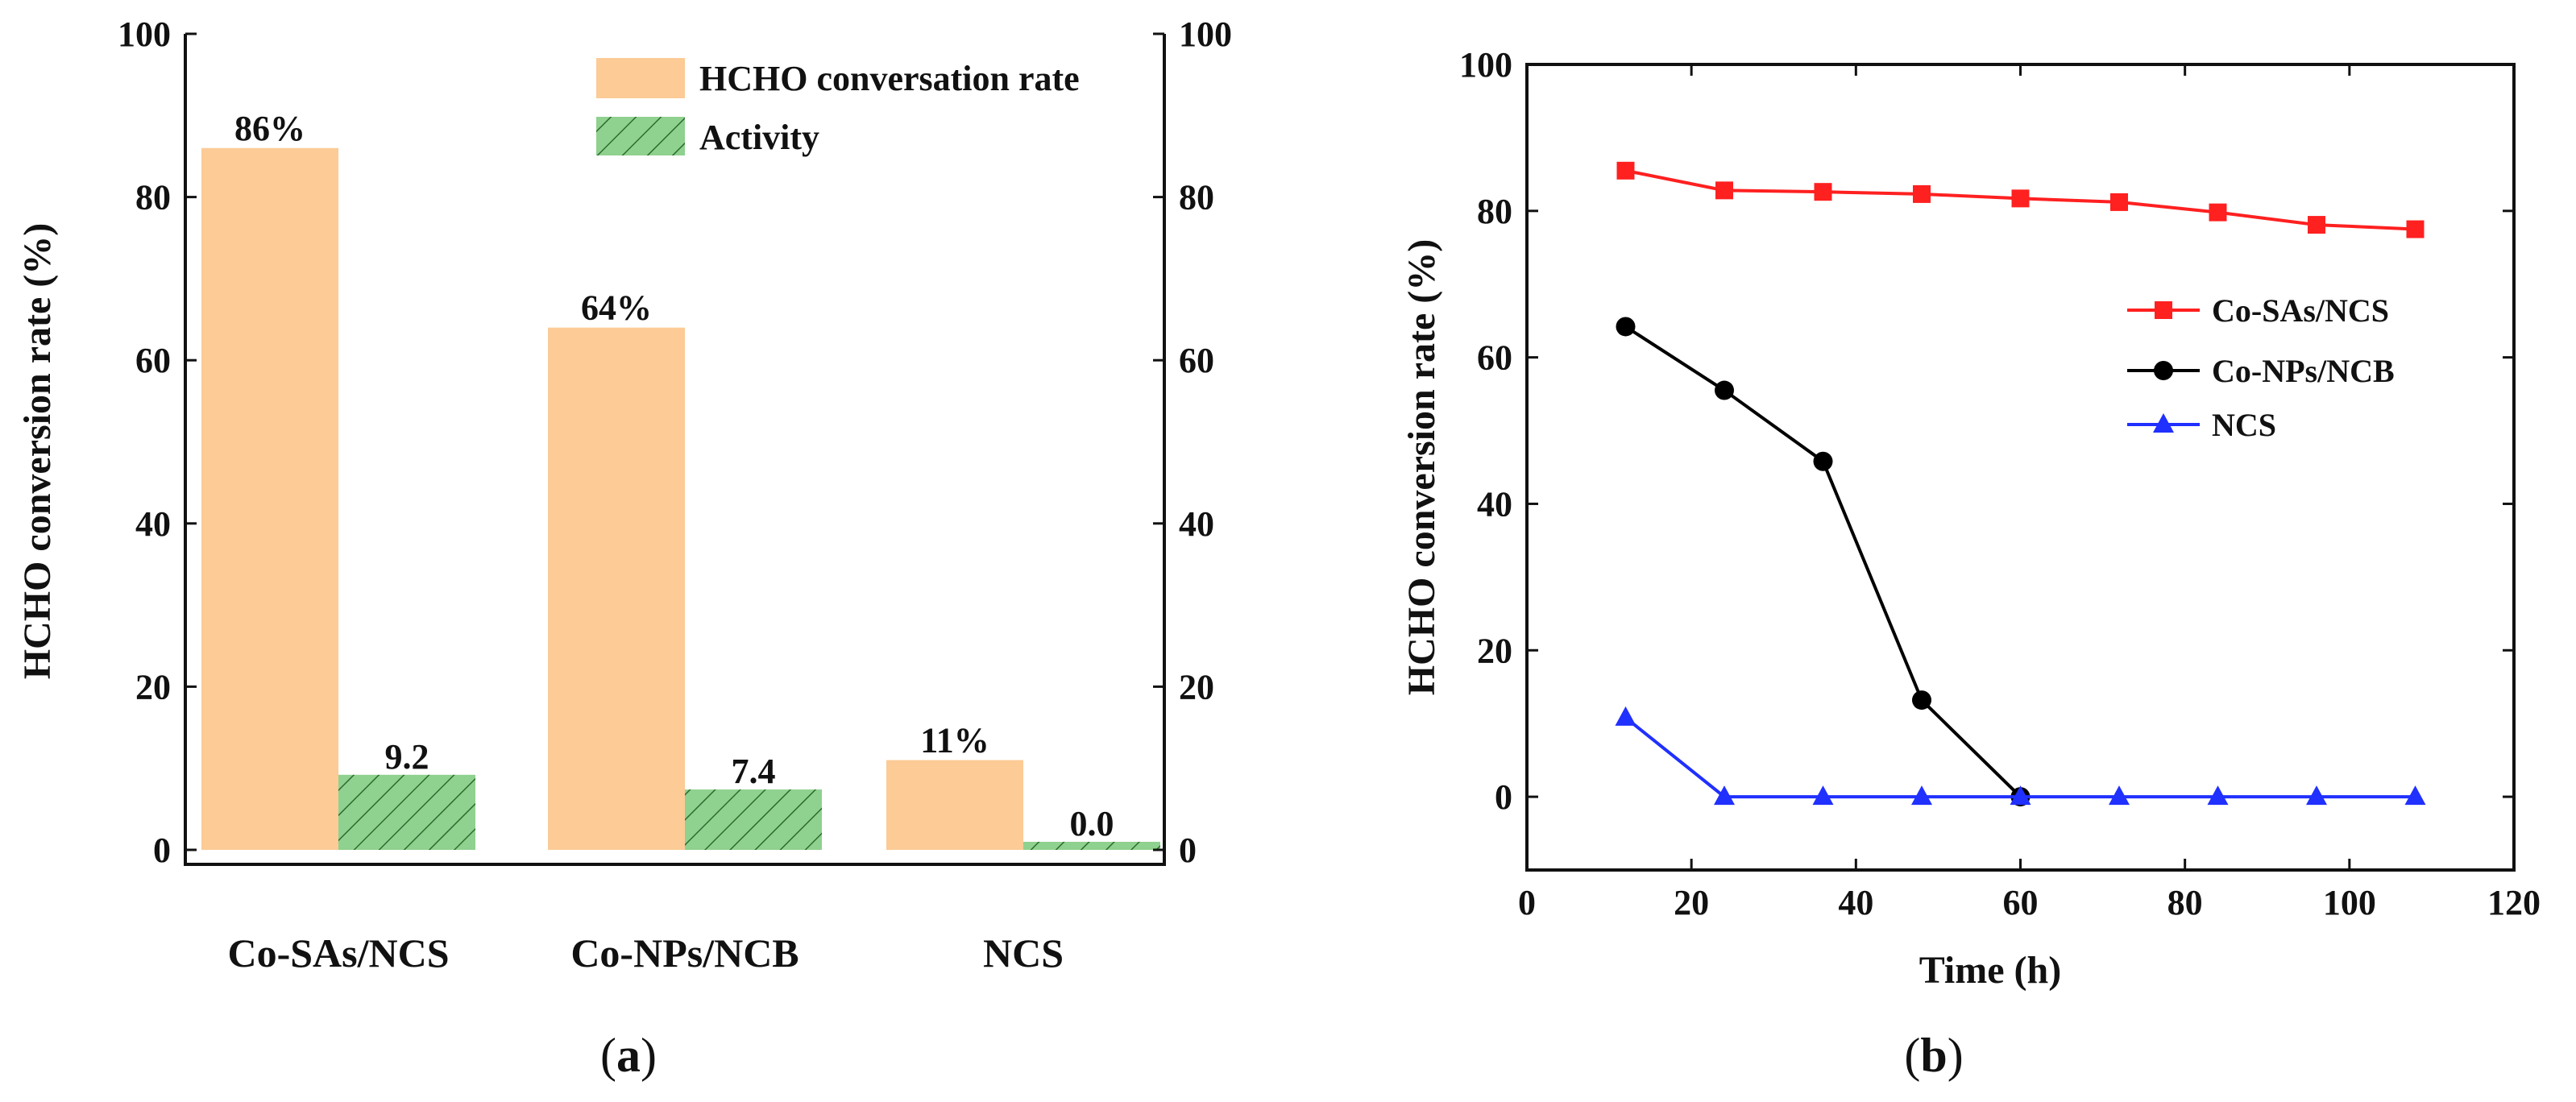  What do you see at coordinates (889, 78) in the screenshot?
I see `legend-label-conversion: HCHO conversation rate` at bounding box center [889, 78].